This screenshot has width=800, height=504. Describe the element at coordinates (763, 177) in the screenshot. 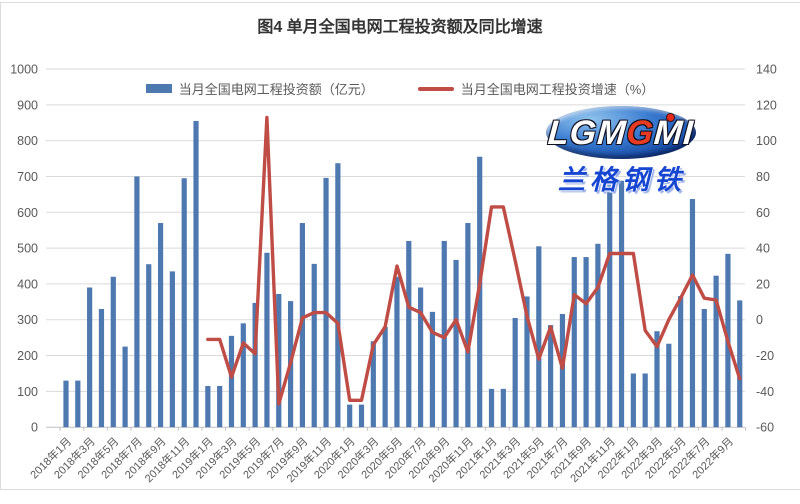

I see `right-axis-tick-label: 80` at that location.